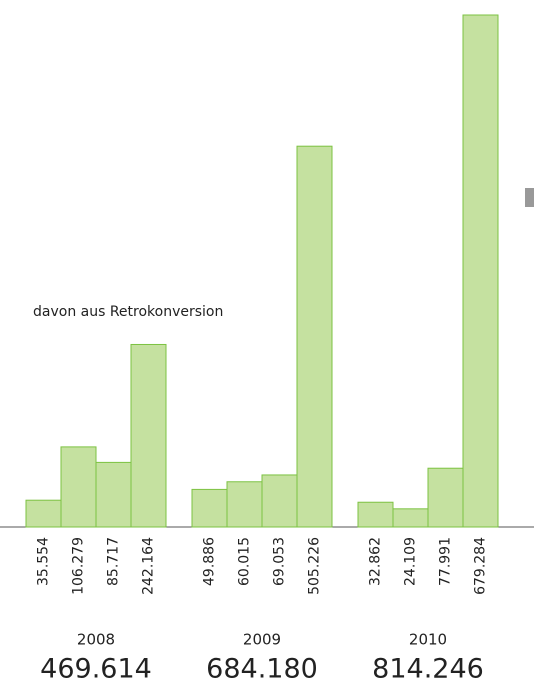  Describe the element at coordinates (315, 566) in the screenshot. I see `value-label: 505.226` at that location.